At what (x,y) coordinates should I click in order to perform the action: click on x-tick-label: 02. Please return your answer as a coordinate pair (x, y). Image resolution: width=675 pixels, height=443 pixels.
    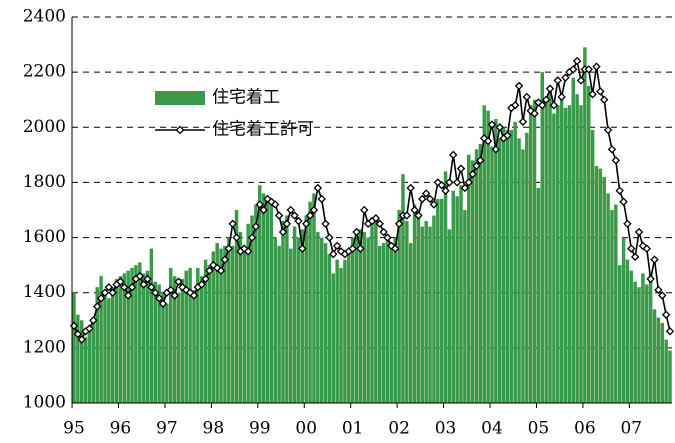
    Looking at the image, I should click on (399, 429).